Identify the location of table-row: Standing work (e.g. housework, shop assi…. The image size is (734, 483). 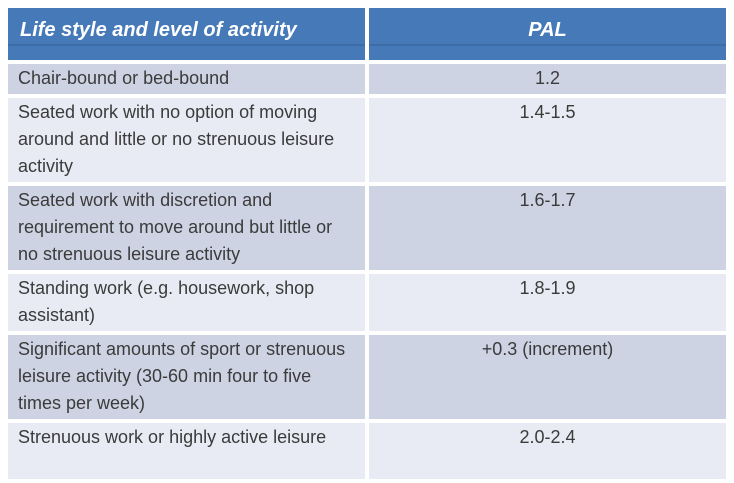
(367, 302).